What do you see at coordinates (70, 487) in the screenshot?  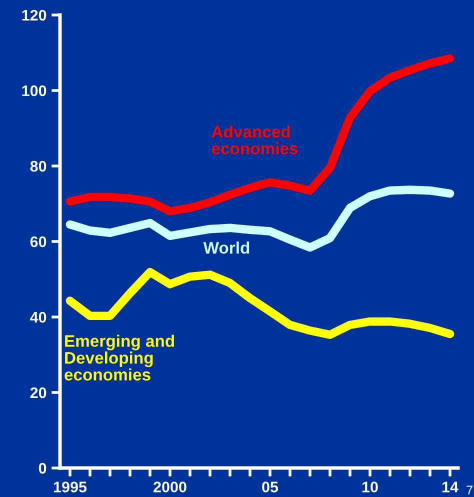 I see `x-tick-label: 1995` at bounding box center [70, 487].